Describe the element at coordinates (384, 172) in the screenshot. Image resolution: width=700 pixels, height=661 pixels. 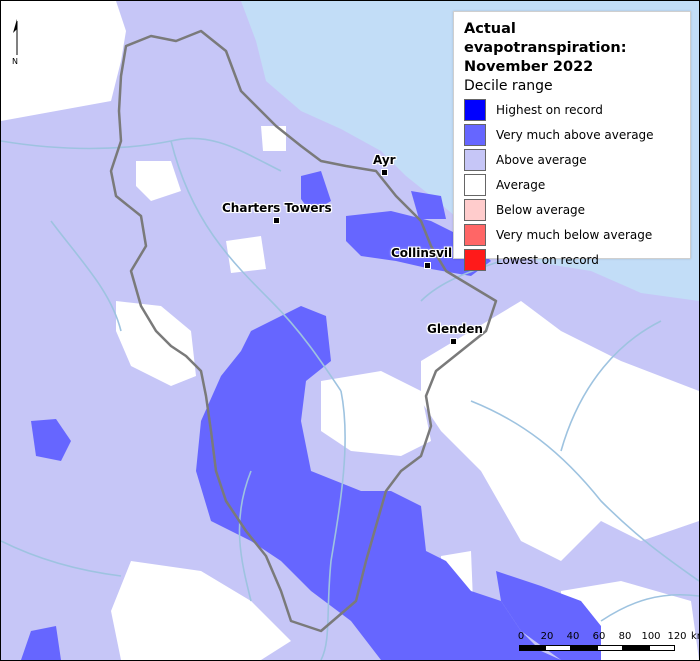
I see `town-marker-ayr` at that location.